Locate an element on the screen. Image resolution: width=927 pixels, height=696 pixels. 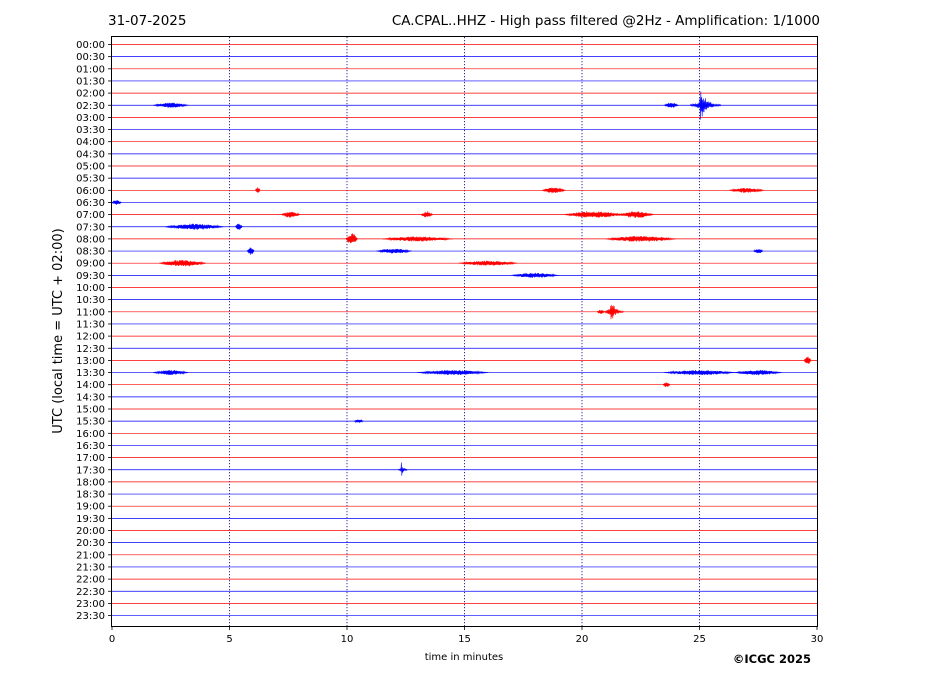
y-tick-label: 03:30 is located at coordinates (90, 130).